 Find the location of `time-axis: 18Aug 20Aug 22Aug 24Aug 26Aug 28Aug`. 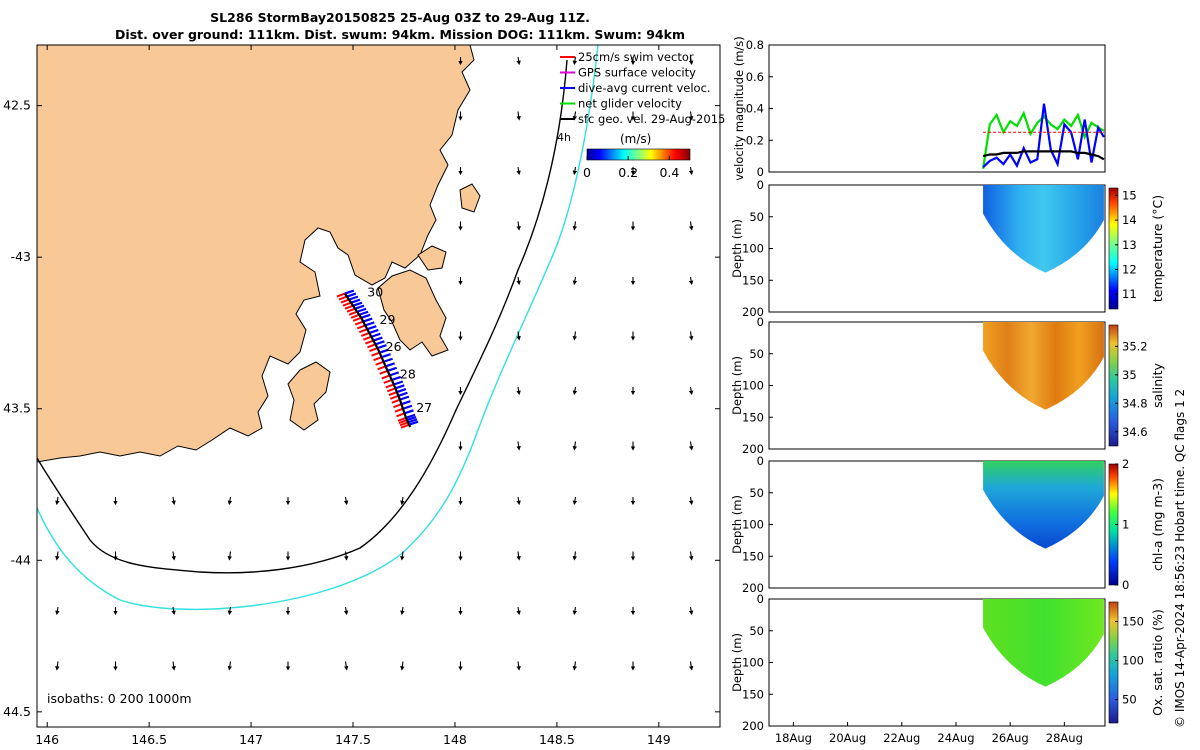

time-axis: 18Aug 20Aug 22Aug 24Aug 26Aug 28Aug is located at coordinates (929, 733).